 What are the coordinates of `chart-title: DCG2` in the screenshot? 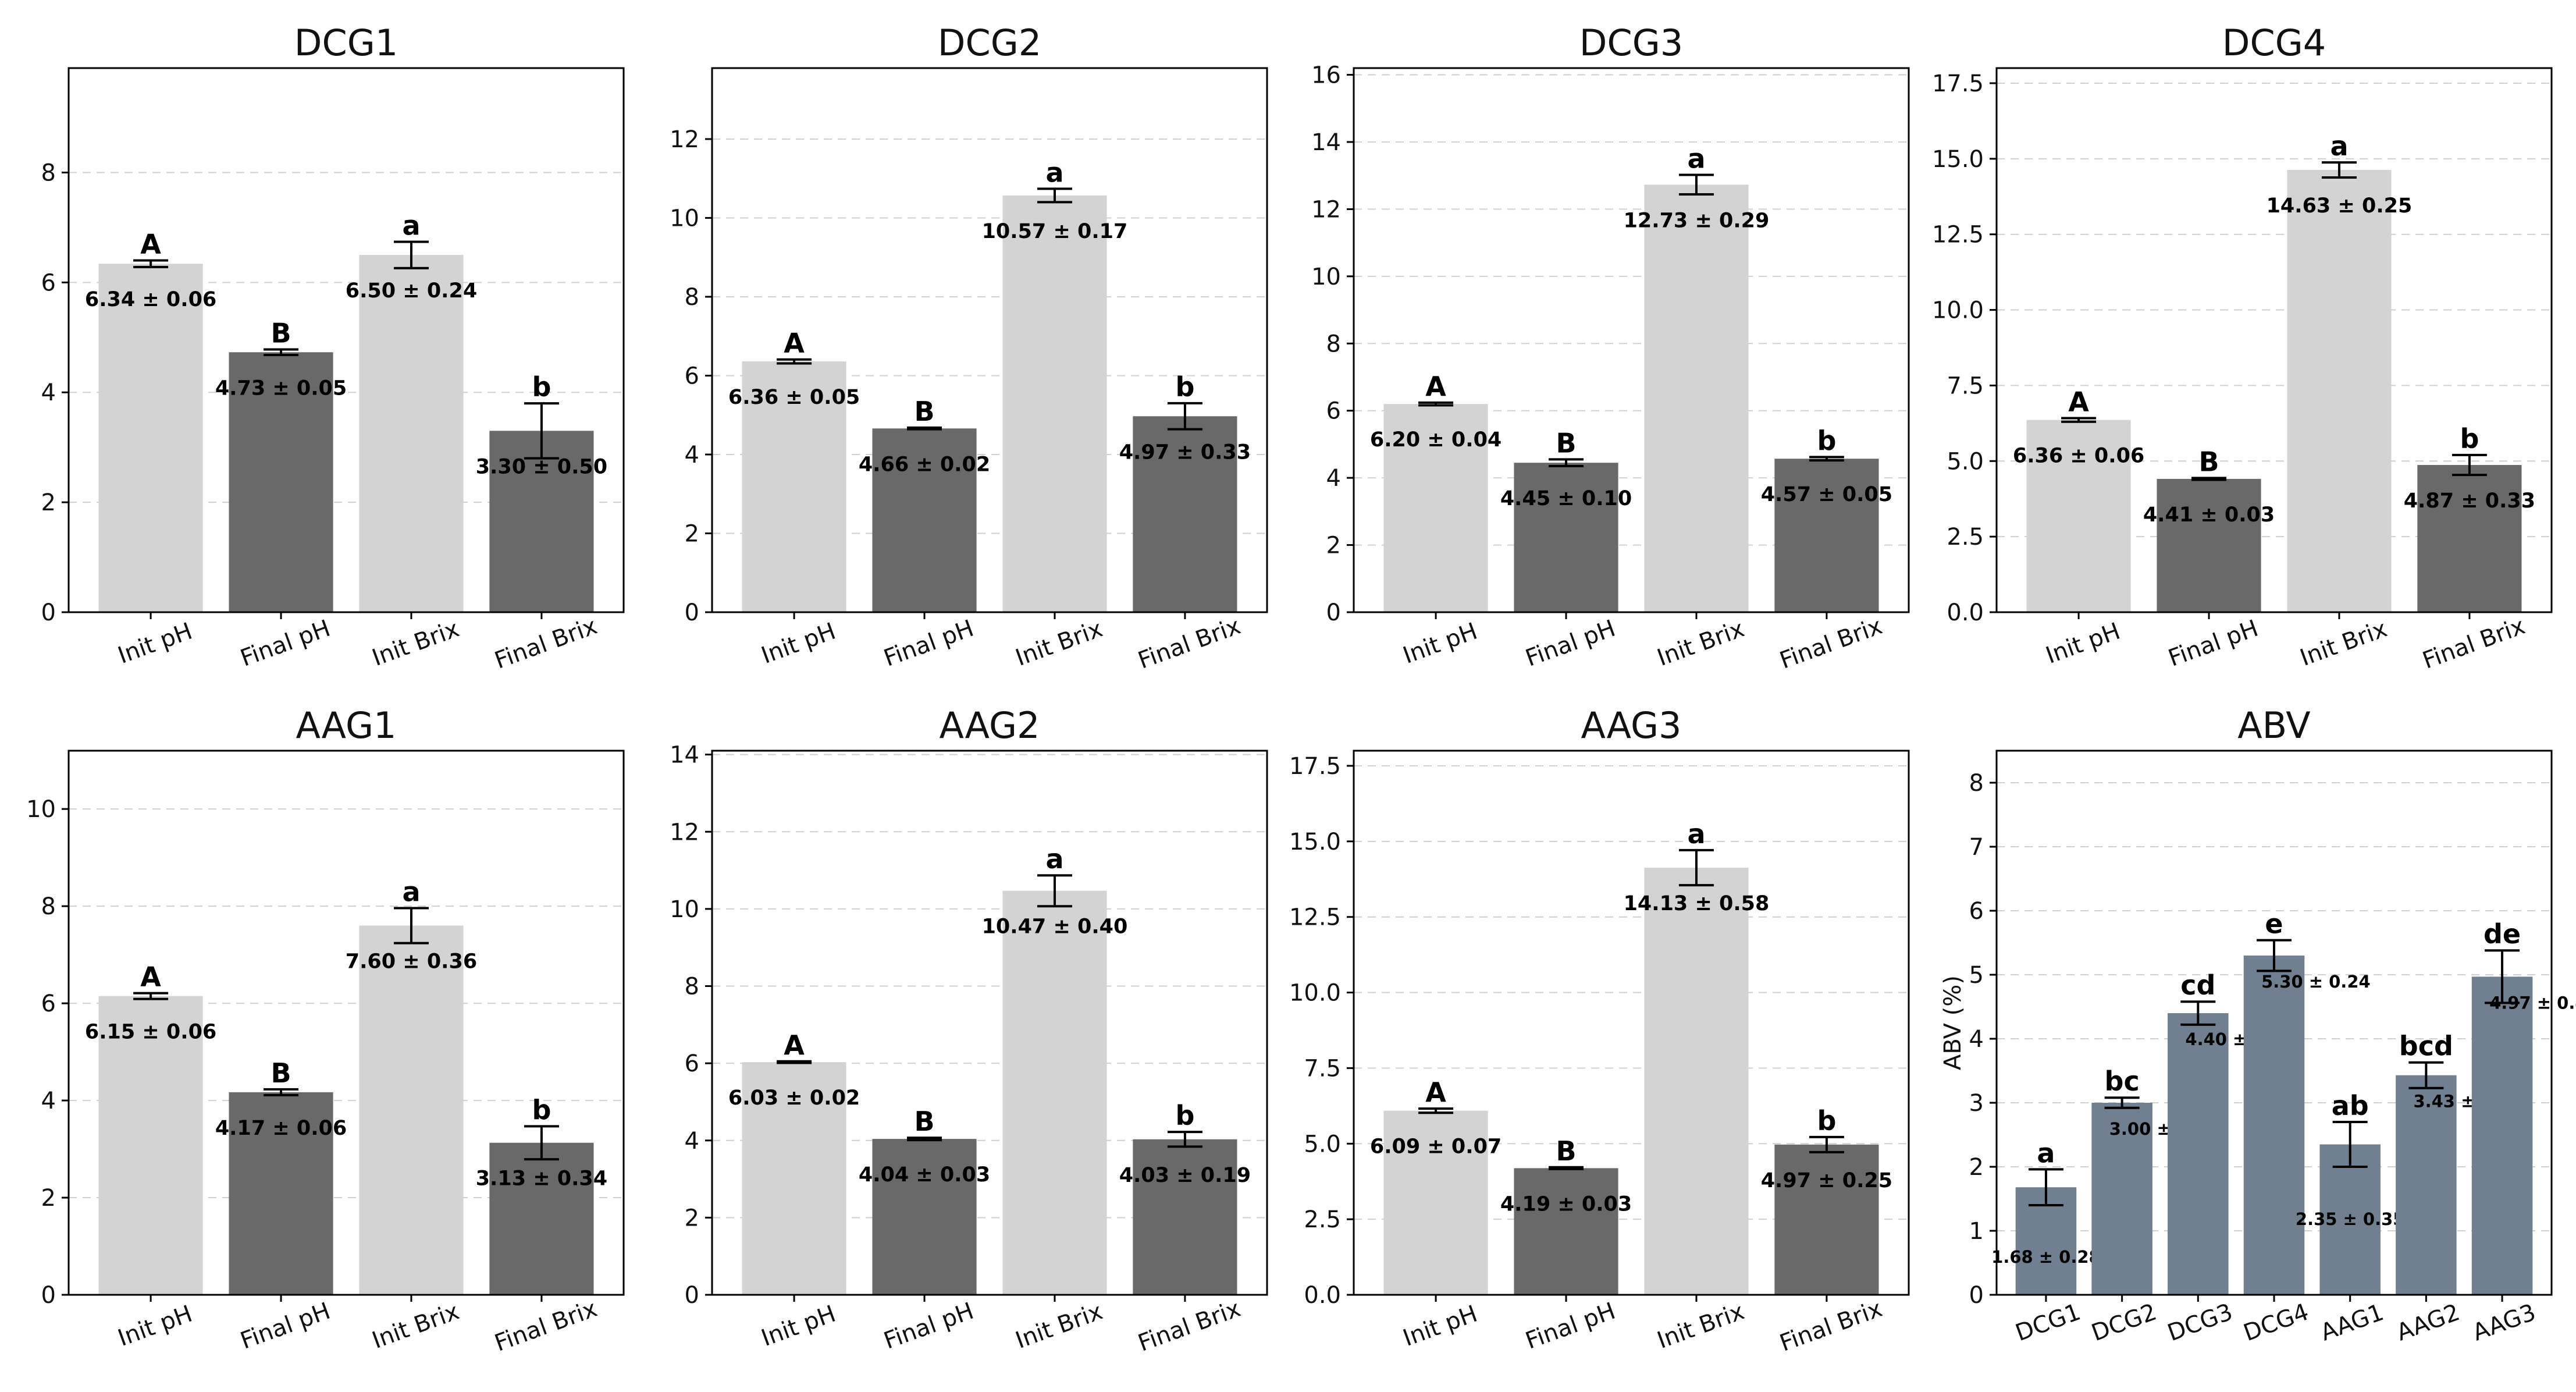 It's located at (990, 43).